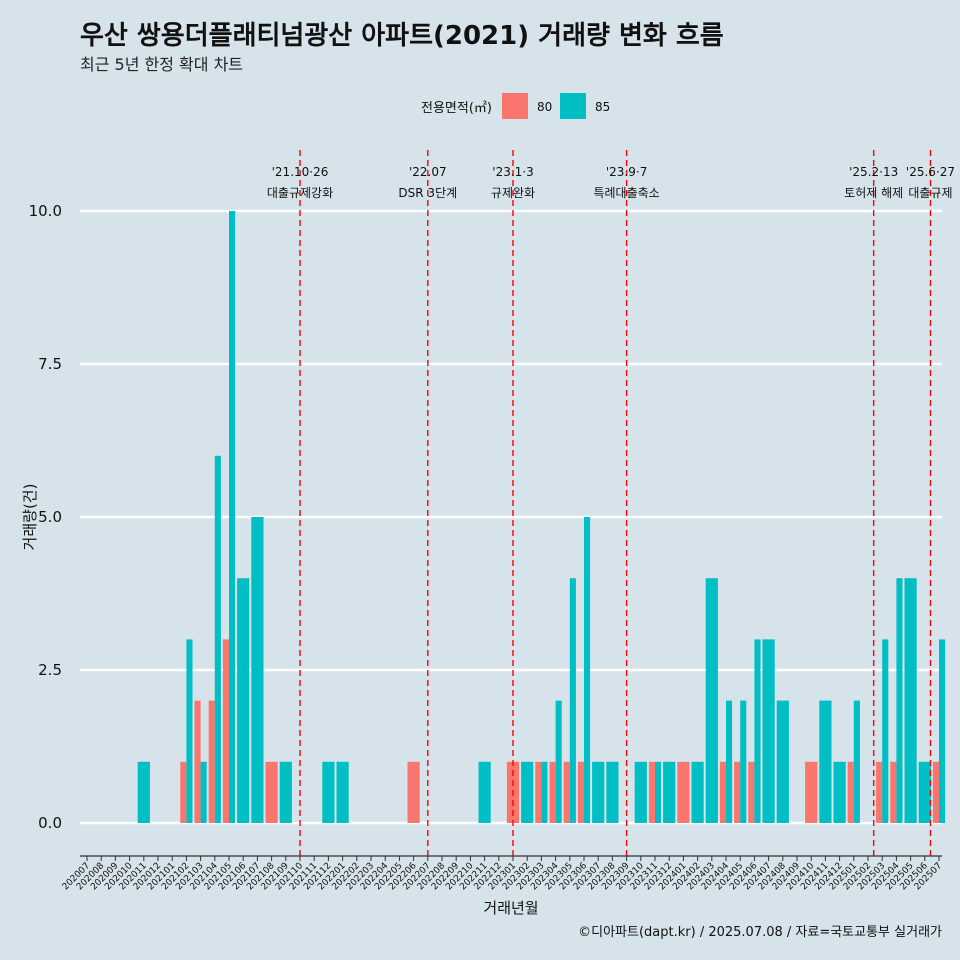 The height and width of the screenshot is (960, 960). What do you see at coordinates (512, 172) in the screenshot?
I see `event-date: '23.1·3` at bounding box center [512, 172].